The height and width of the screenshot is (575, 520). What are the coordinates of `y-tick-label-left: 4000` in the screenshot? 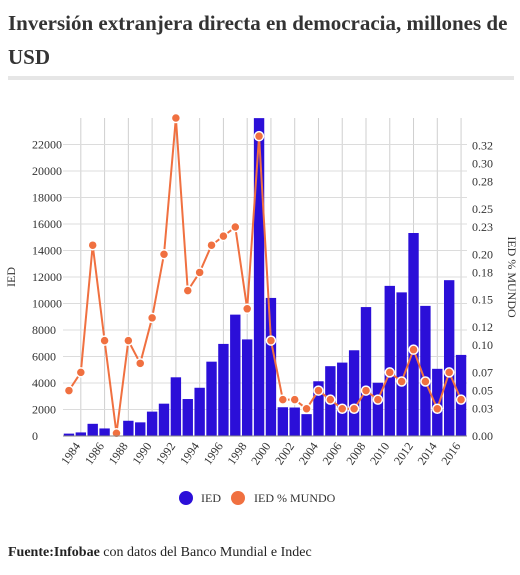 It's located at (44, 383).